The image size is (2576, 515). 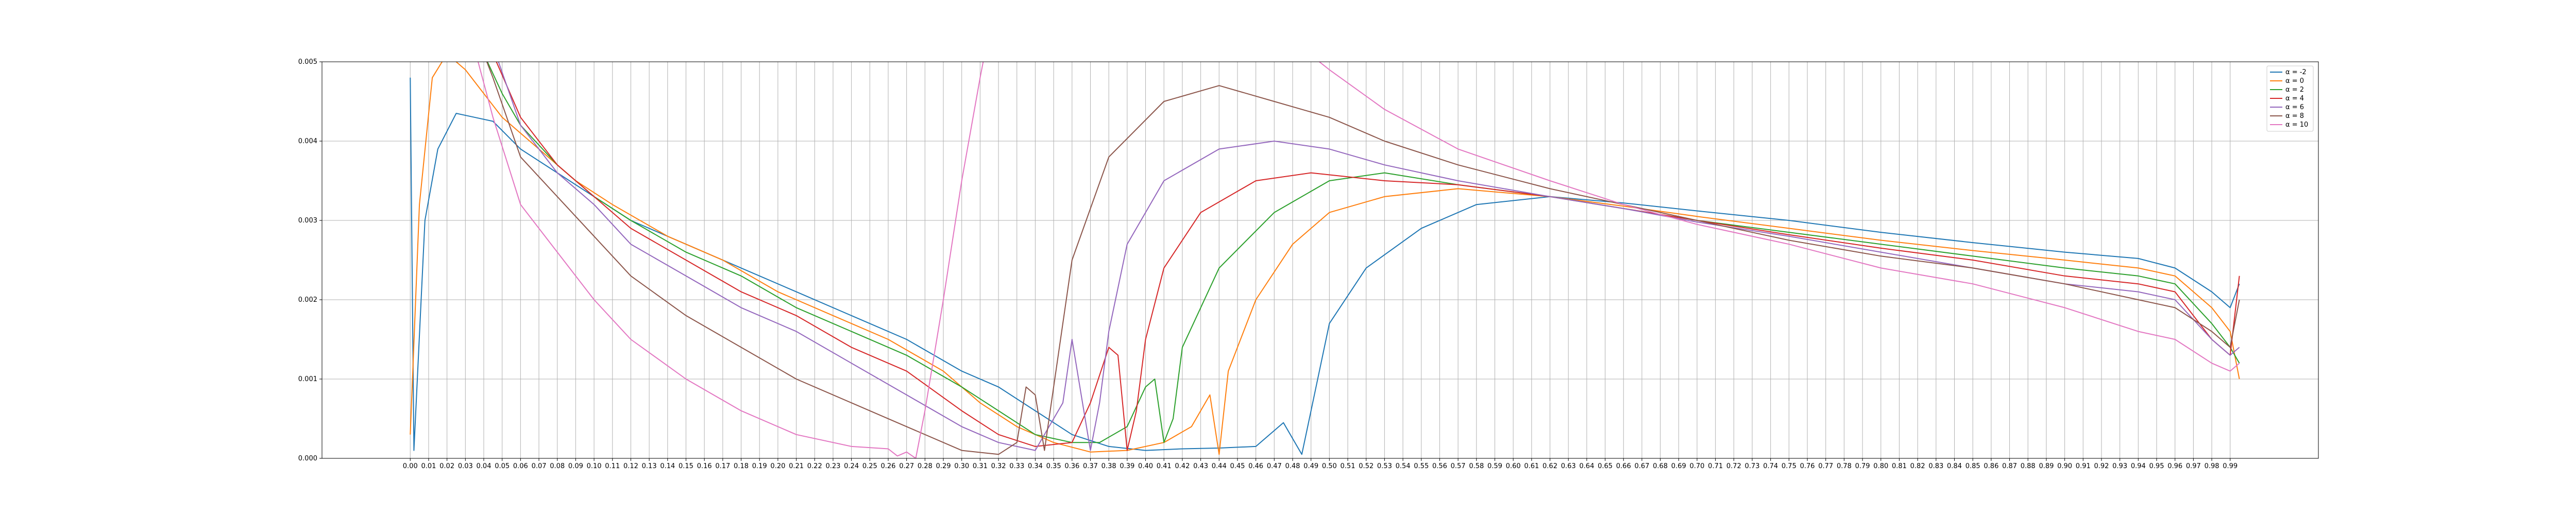 What do you see at coordinates (1384, 466) in the screenshot?
I see `x-tick-label: 0.53` at bounding box center [1384, 466].